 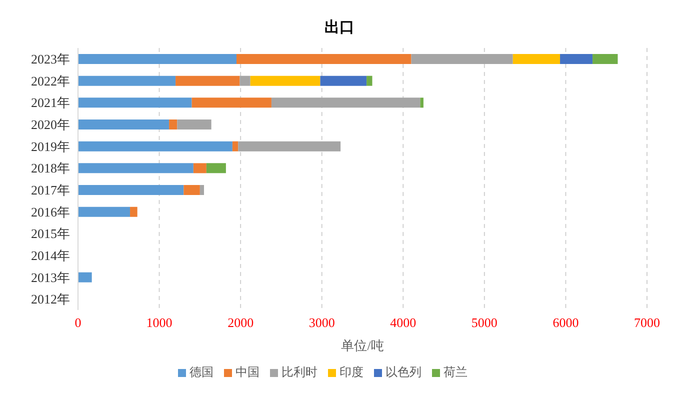 What do you see at coordinates (300, 372) in the screenshot?
I see `legend-label: 比利时` at bounding box center [300, 372].